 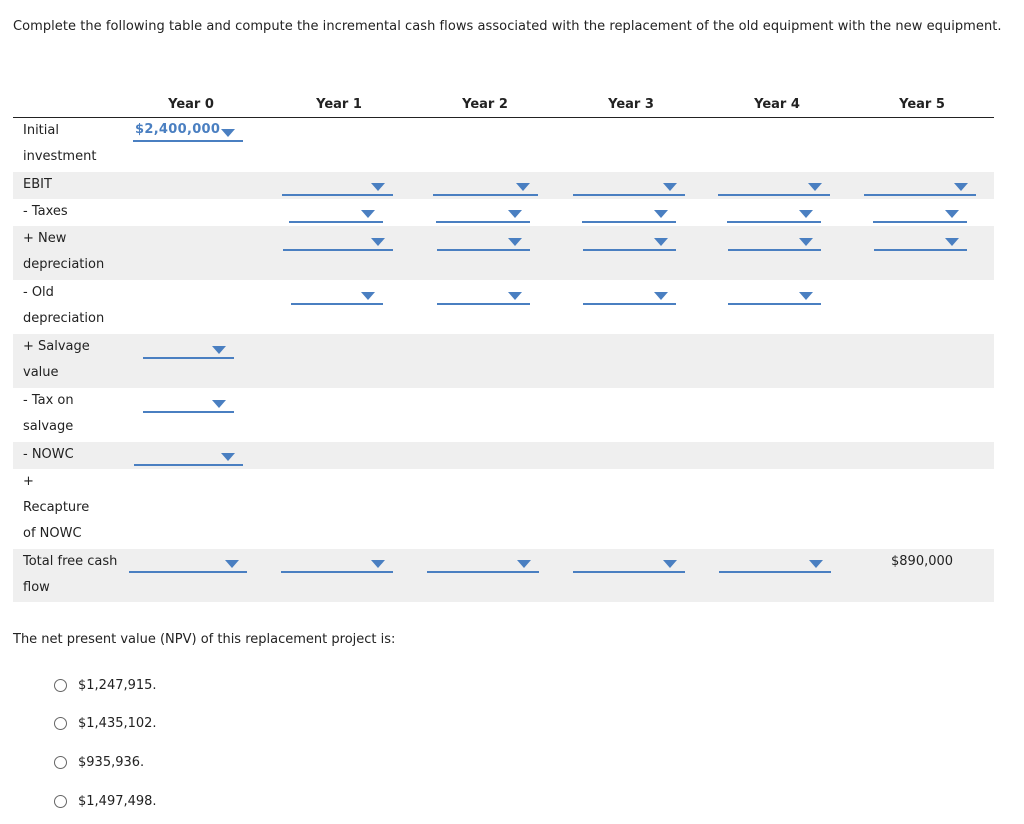 I want to click on row-taxes: - Taxes, so click(x=503, y=212).